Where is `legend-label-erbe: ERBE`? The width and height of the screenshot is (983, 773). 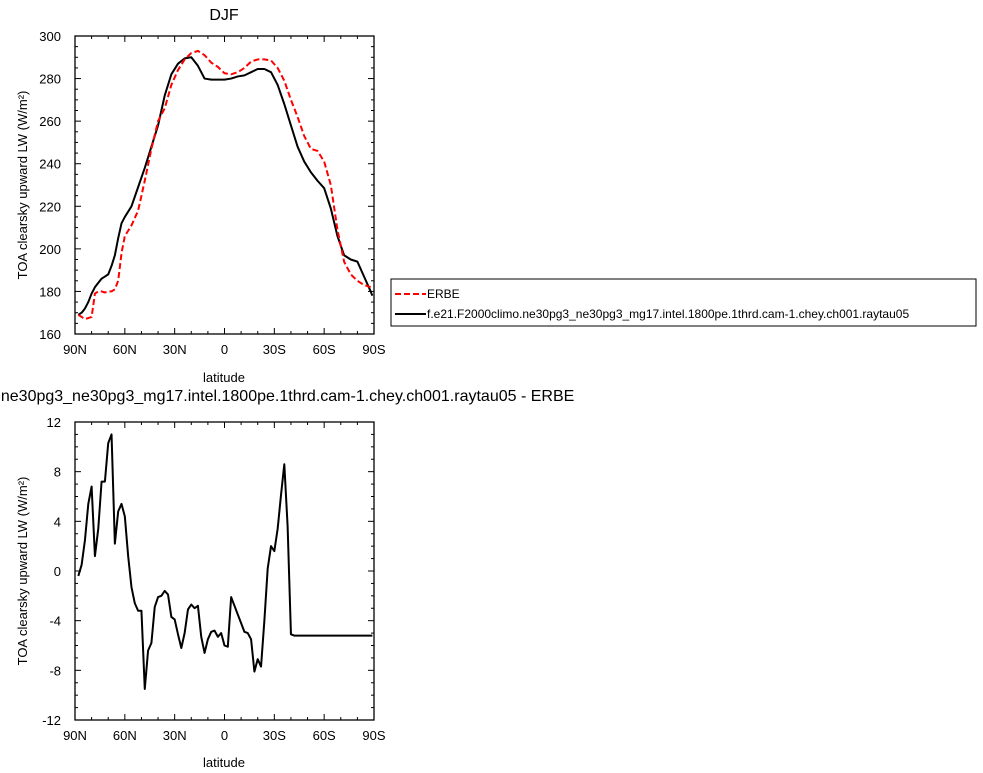 legend-label-erbe: ERBE is located at coordinates (443, 294).